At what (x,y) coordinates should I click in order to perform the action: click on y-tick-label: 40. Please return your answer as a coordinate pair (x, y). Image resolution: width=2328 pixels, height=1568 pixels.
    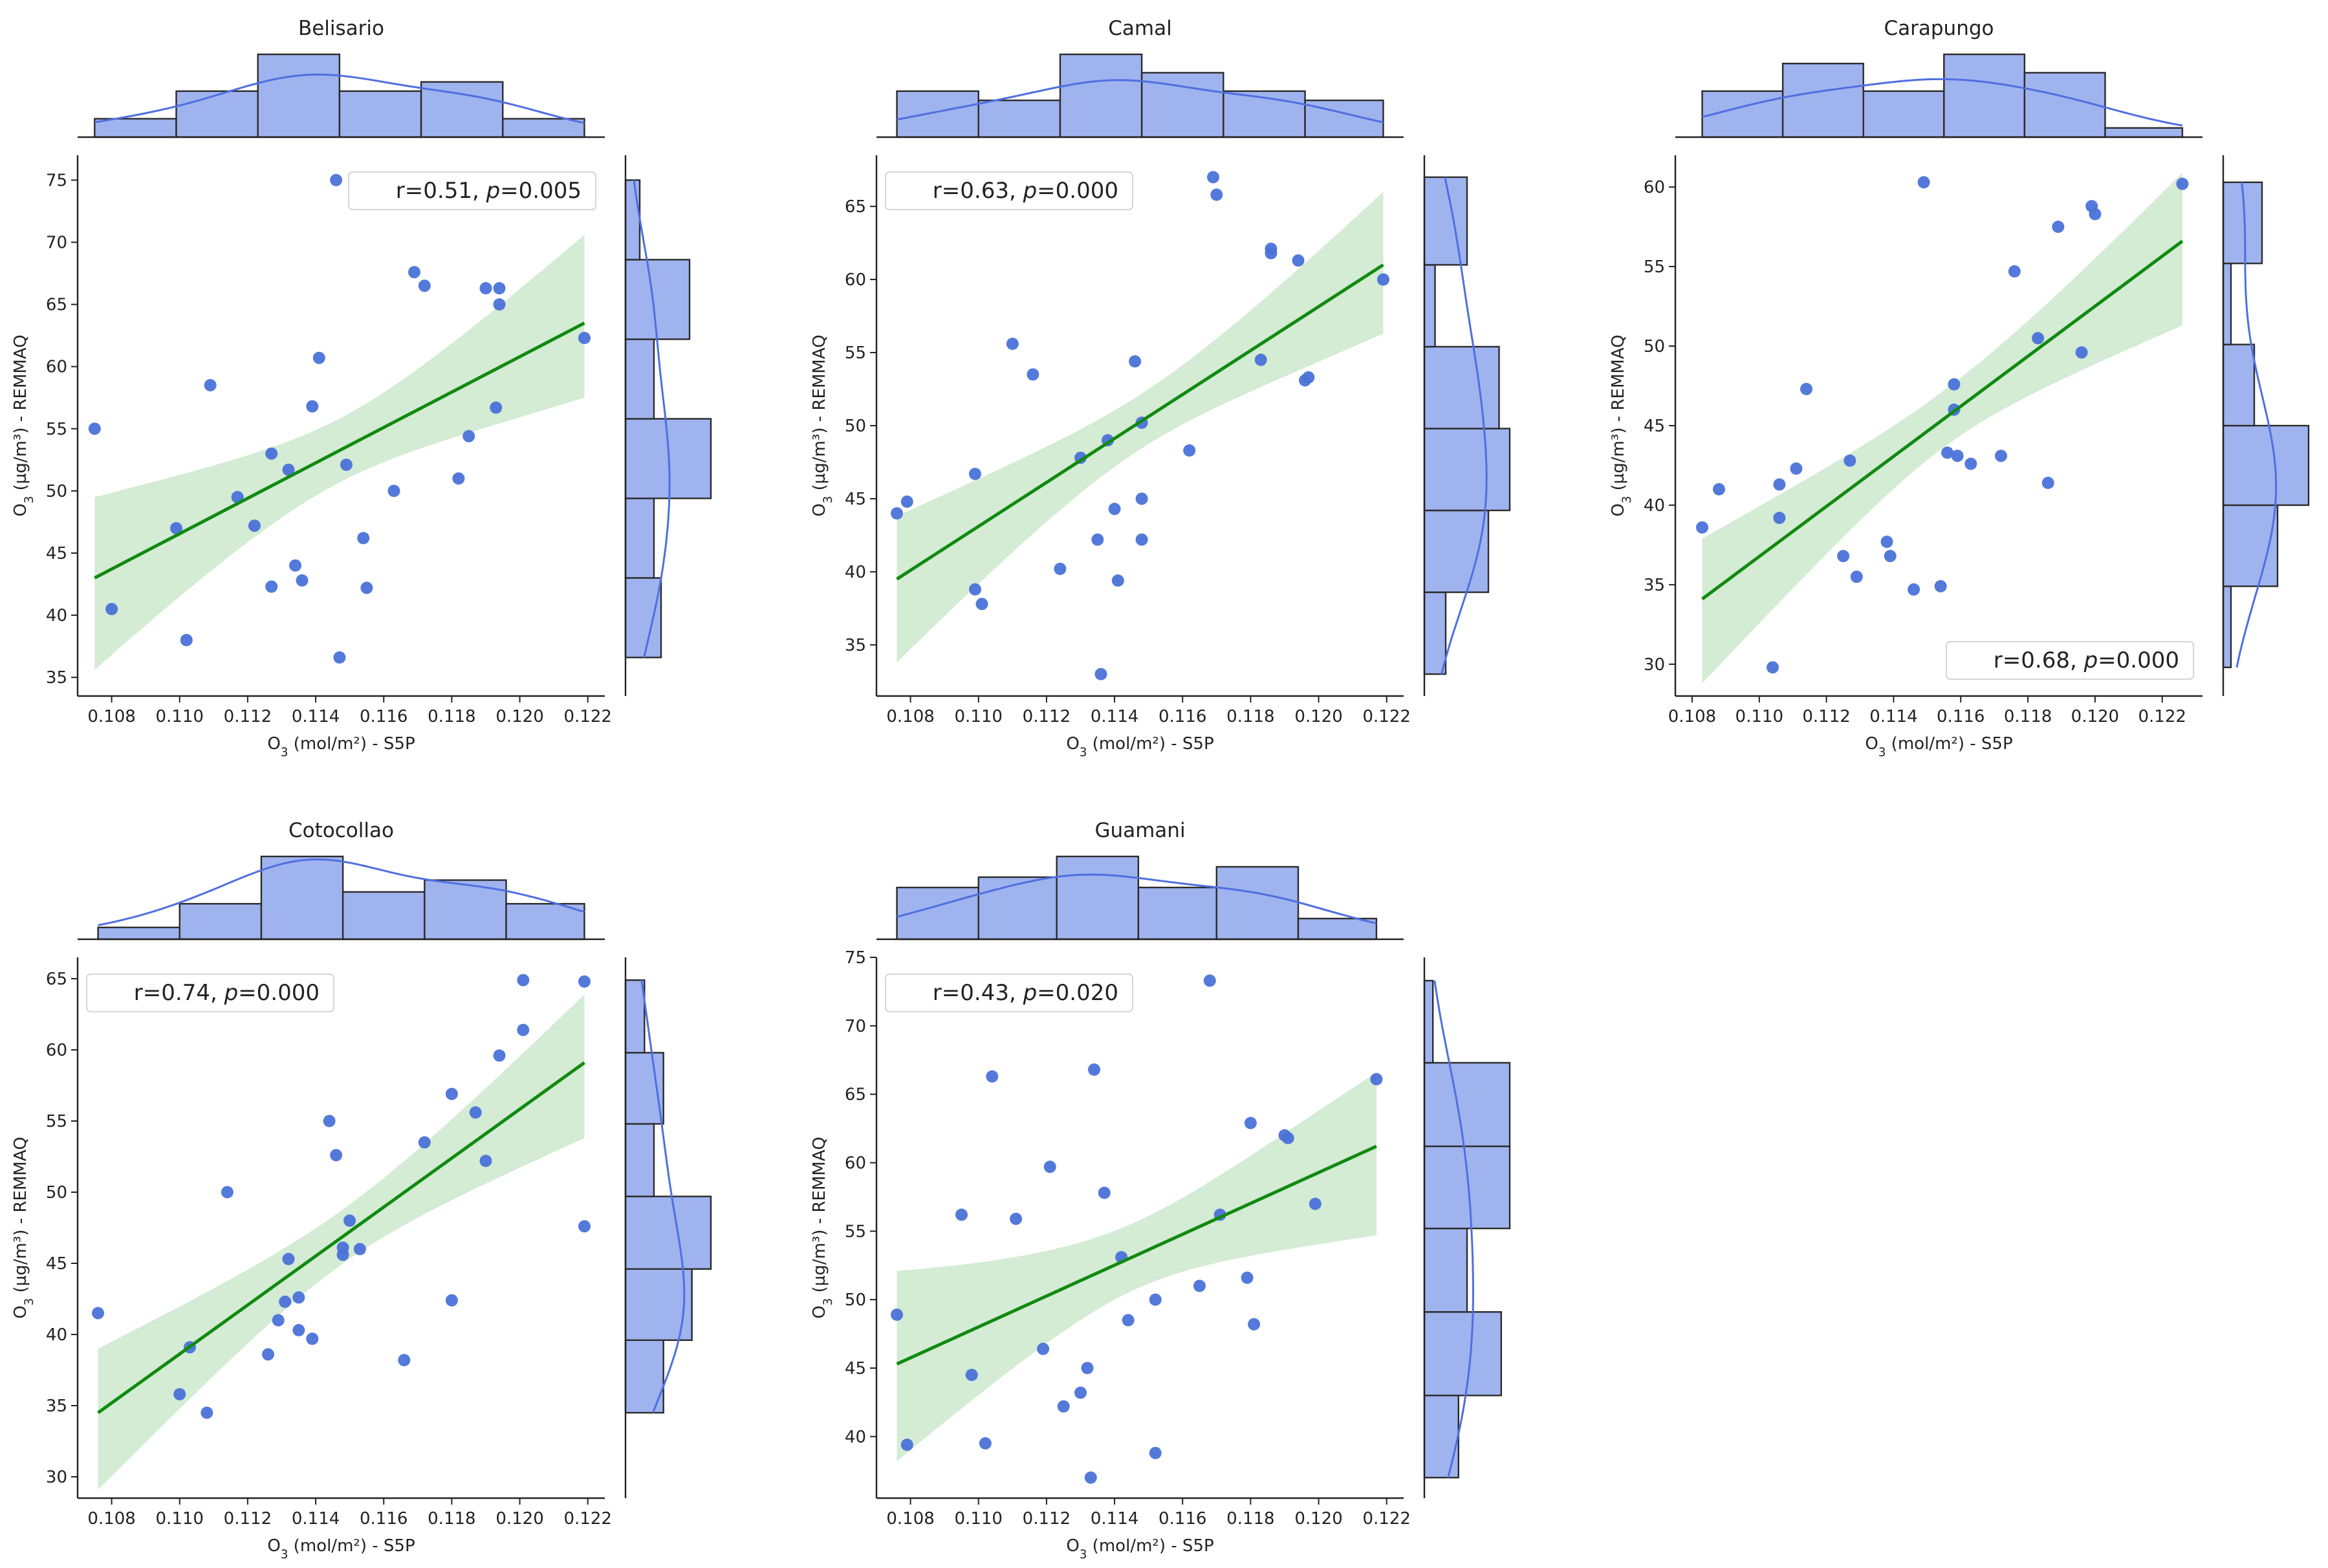
    Looking at the image, I should click on (56, 1335).